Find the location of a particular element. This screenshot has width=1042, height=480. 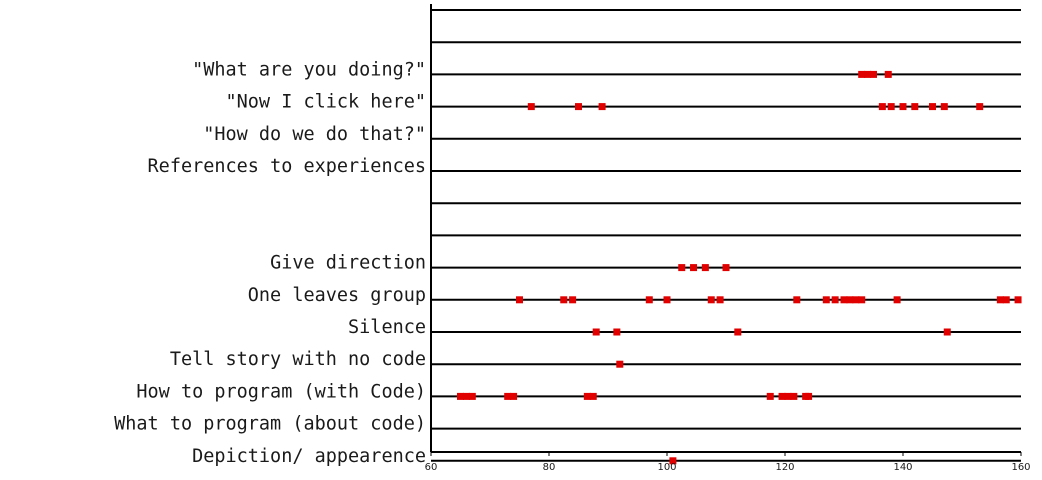

x-tick-label: 100 is located at coordinates (666, 467).